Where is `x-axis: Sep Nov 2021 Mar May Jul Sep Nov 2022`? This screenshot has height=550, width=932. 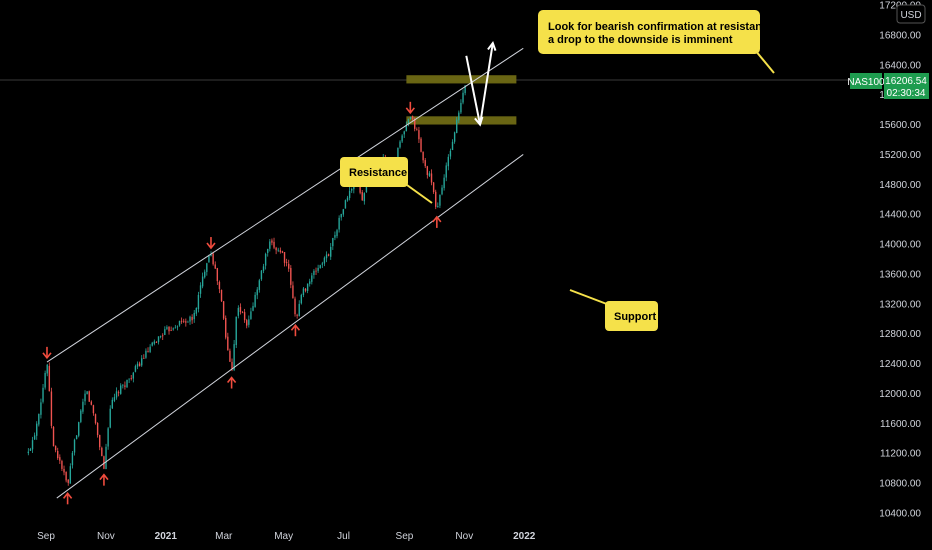 x-axis: Sep Nov 2021 Mar May Jul Sep Nov 2022 is located at coordinates (286, 536).